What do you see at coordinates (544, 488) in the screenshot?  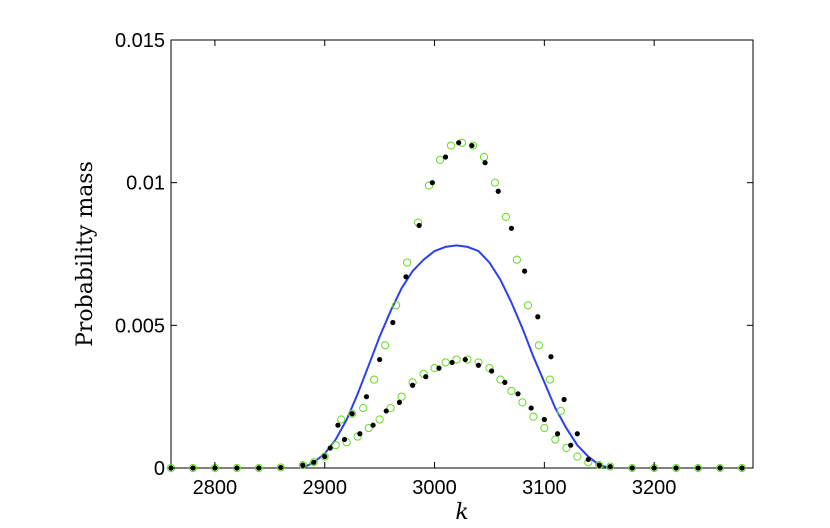 I see `x-tick-label: 3100` at bounding box center [544, 488].